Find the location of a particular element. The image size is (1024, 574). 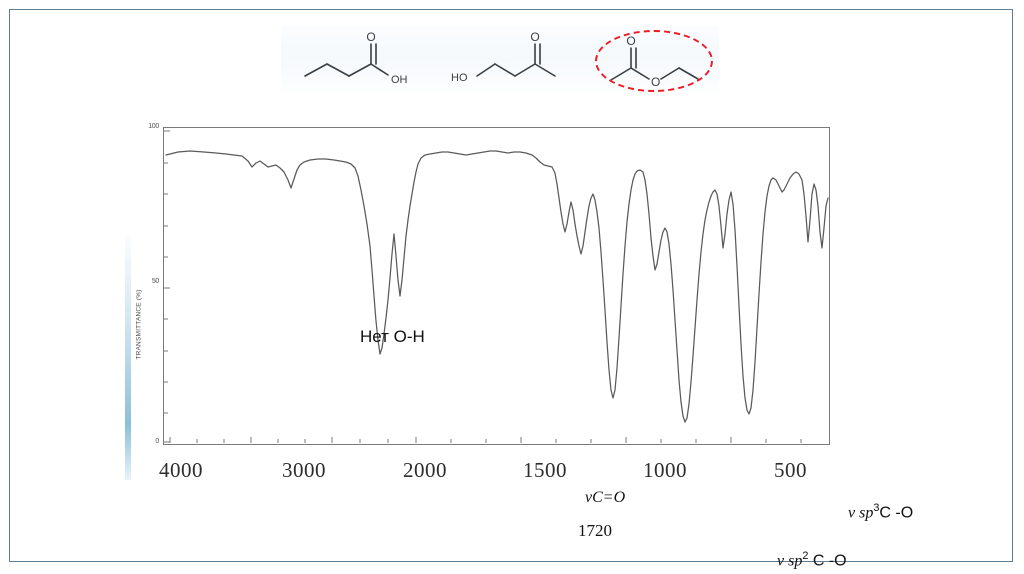

x-tick-label-4000: 4000 is located at coordinates (181, 470).